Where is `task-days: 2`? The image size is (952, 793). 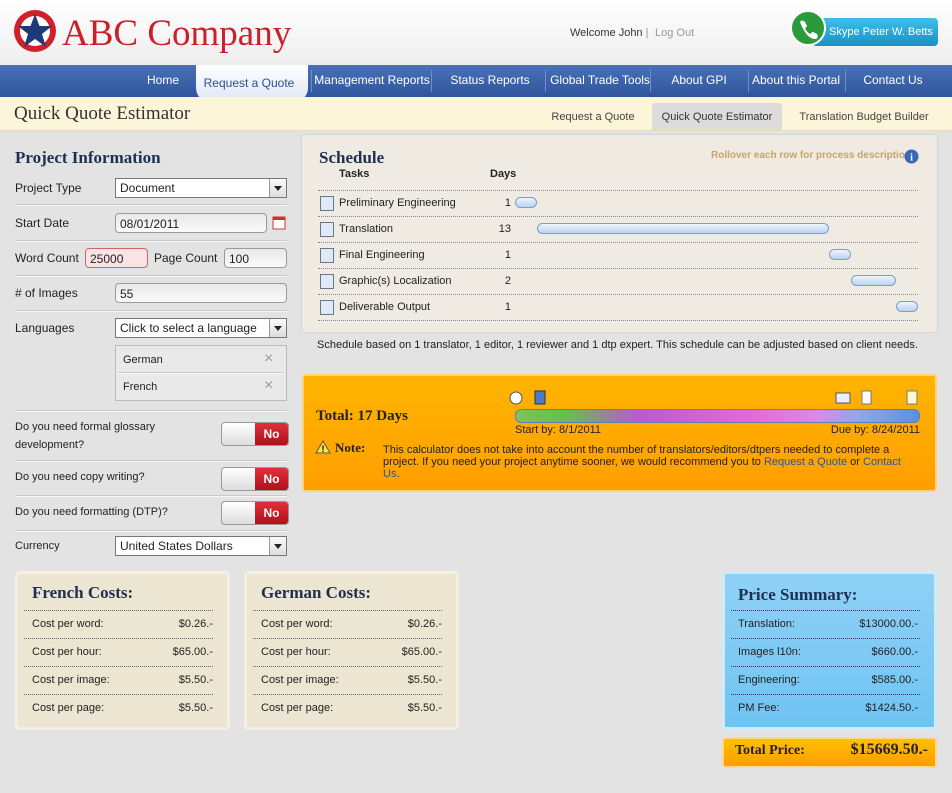
task-days: 2 is located at coordinates (507, 281).